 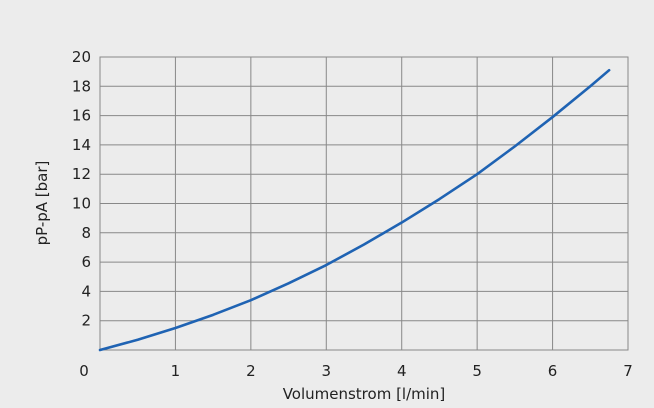 What do you see at coordinates (176, 371) in the screenshot?
I see `x-tick-label-1: 1` at bounding box center [176, 371].